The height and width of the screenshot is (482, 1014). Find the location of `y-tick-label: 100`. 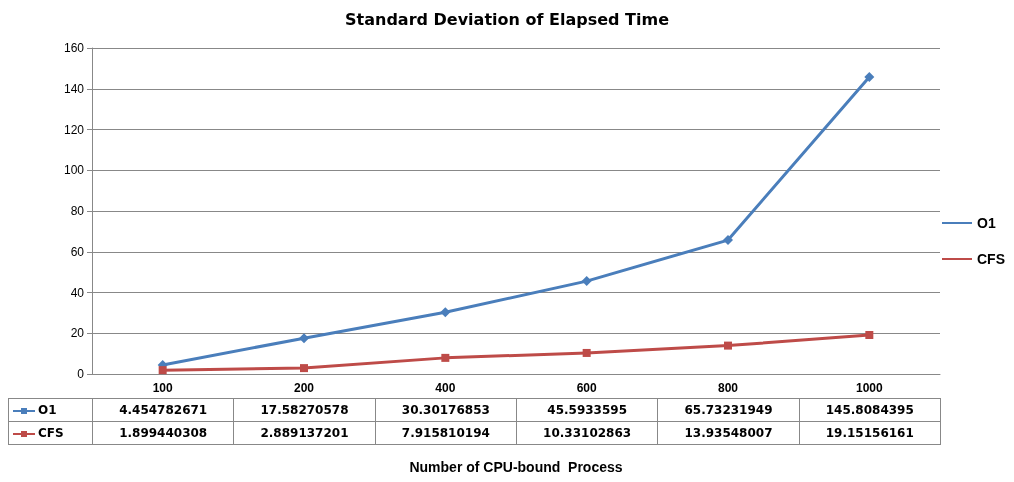

y-tick-label: 100 is located at coordinates (74, 170).